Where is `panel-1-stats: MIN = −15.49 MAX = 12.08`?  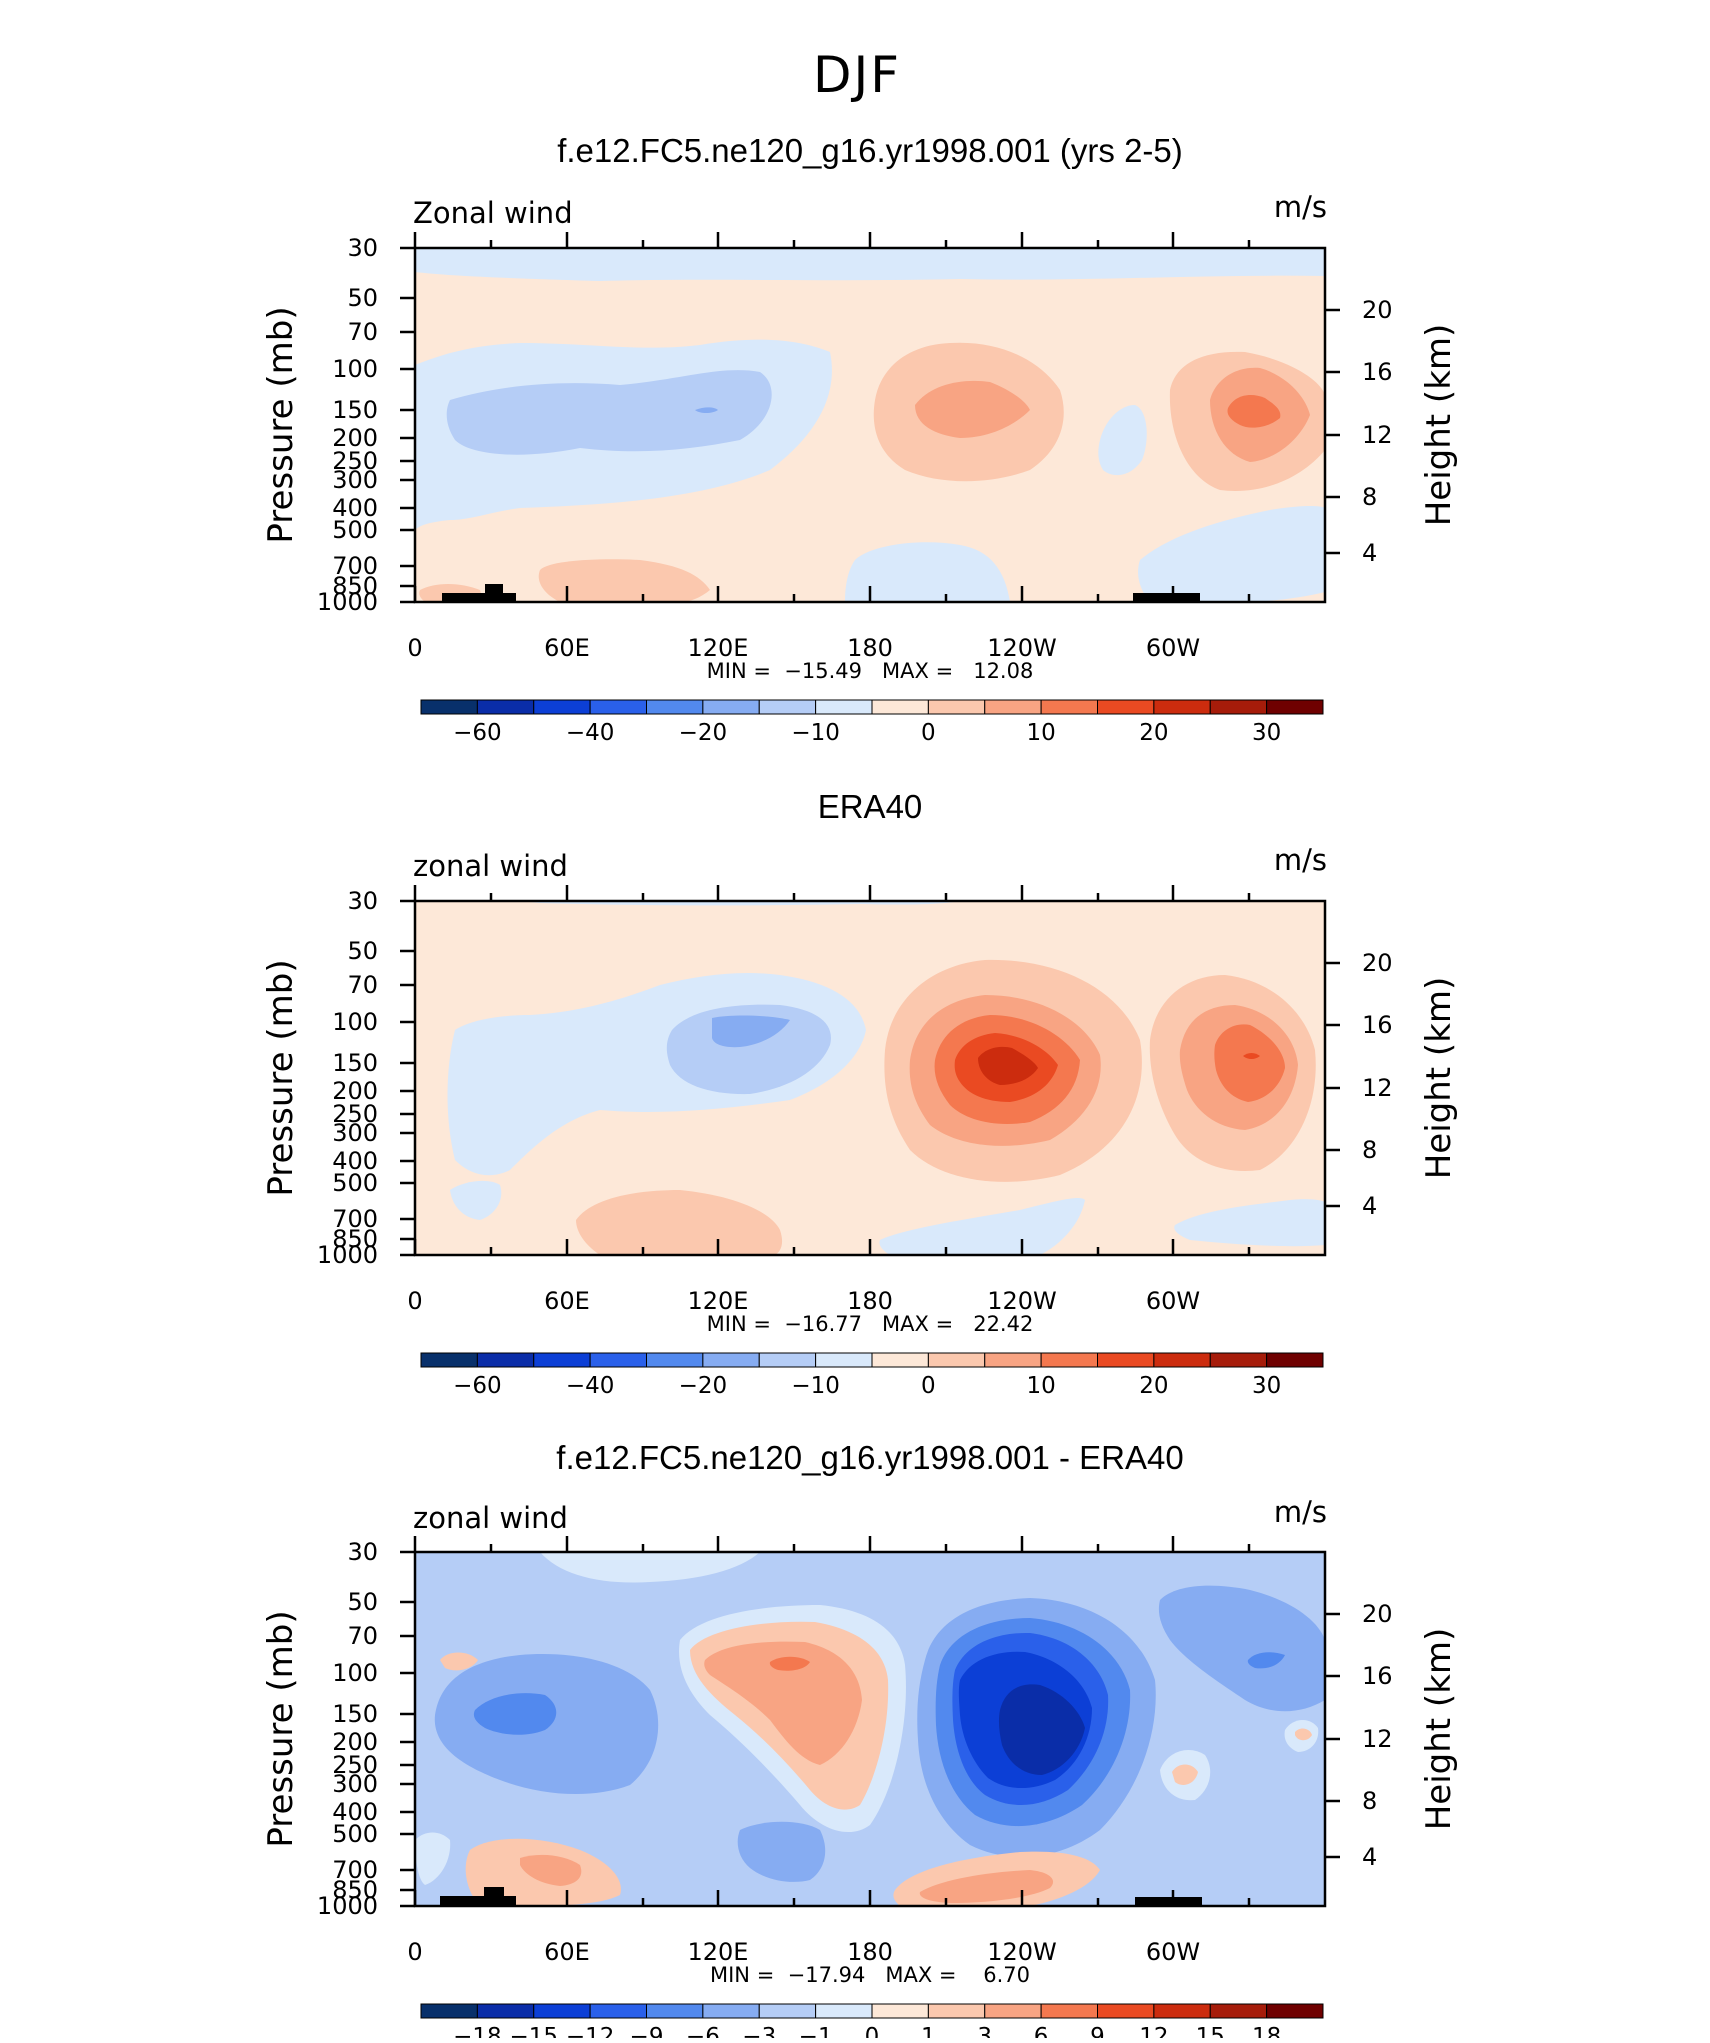 panel-1-stats: MIN = −15.49 MAX = 12.08 is located at coordinates (870, 671).